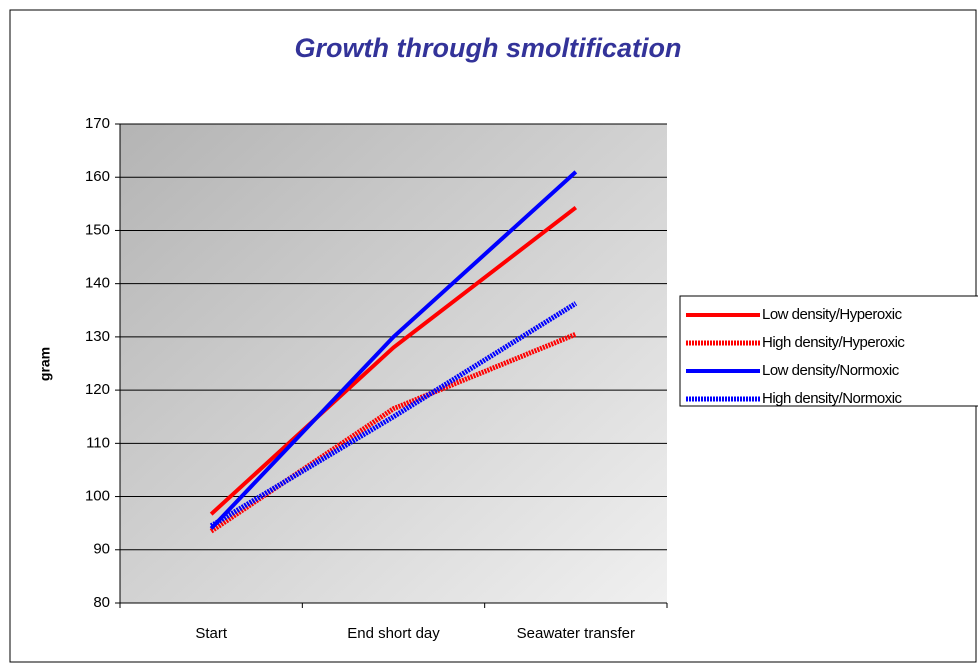  I want to click on legend-label: High density/Normoxic, so click(832, 398).